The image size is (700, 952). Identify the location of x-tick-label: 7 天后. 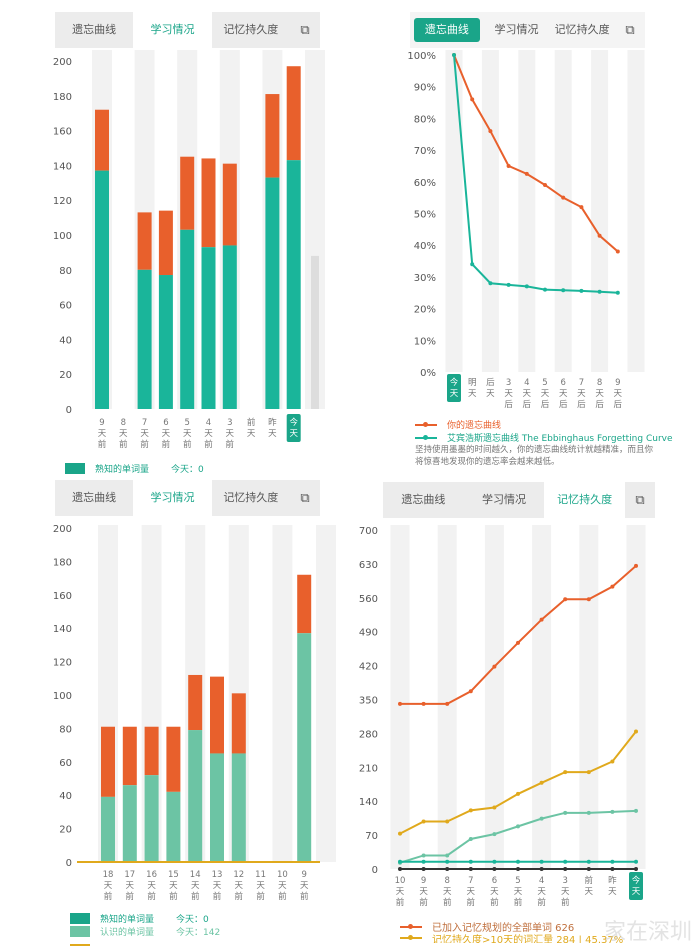
(581, 394).